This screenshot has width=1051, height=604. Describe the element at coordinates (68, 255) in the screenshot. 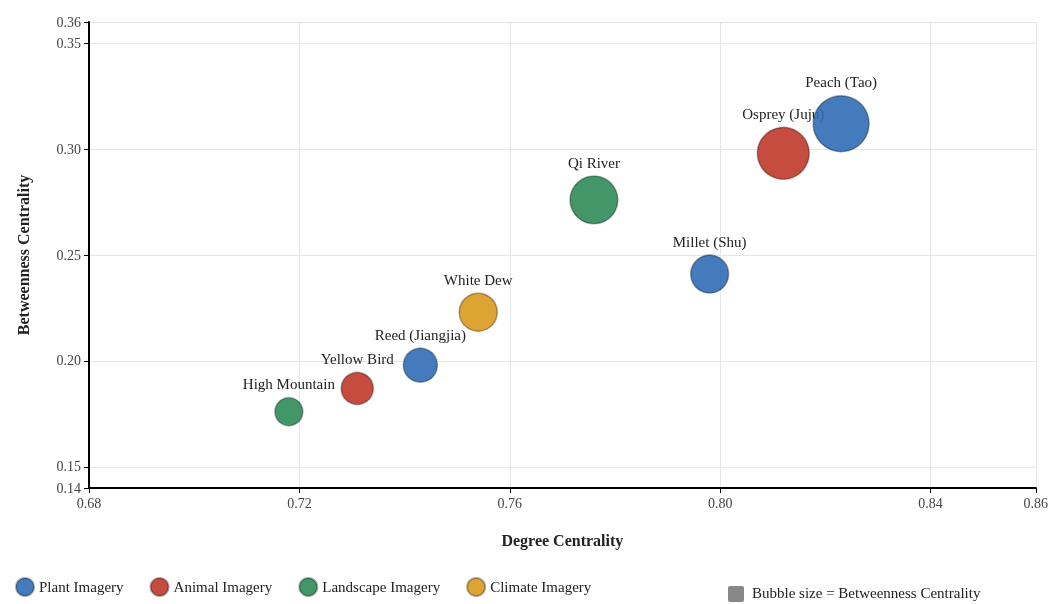

I see `y-tick-label: 0.25` at that location.